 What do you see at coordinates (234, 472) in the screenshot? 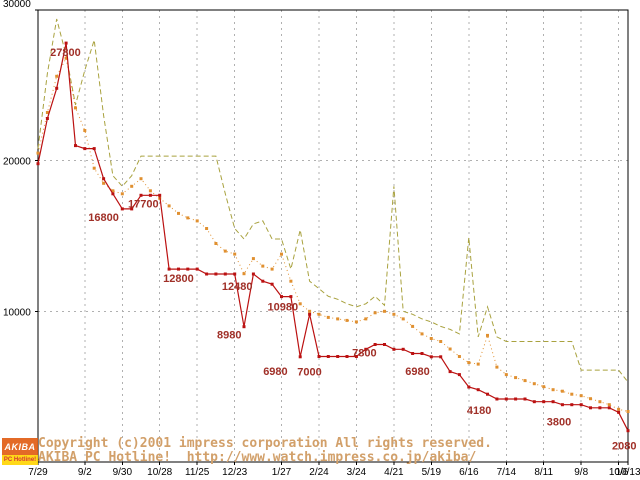
I see `x-axis-label: 12/23` at bounding box center [234, 472].